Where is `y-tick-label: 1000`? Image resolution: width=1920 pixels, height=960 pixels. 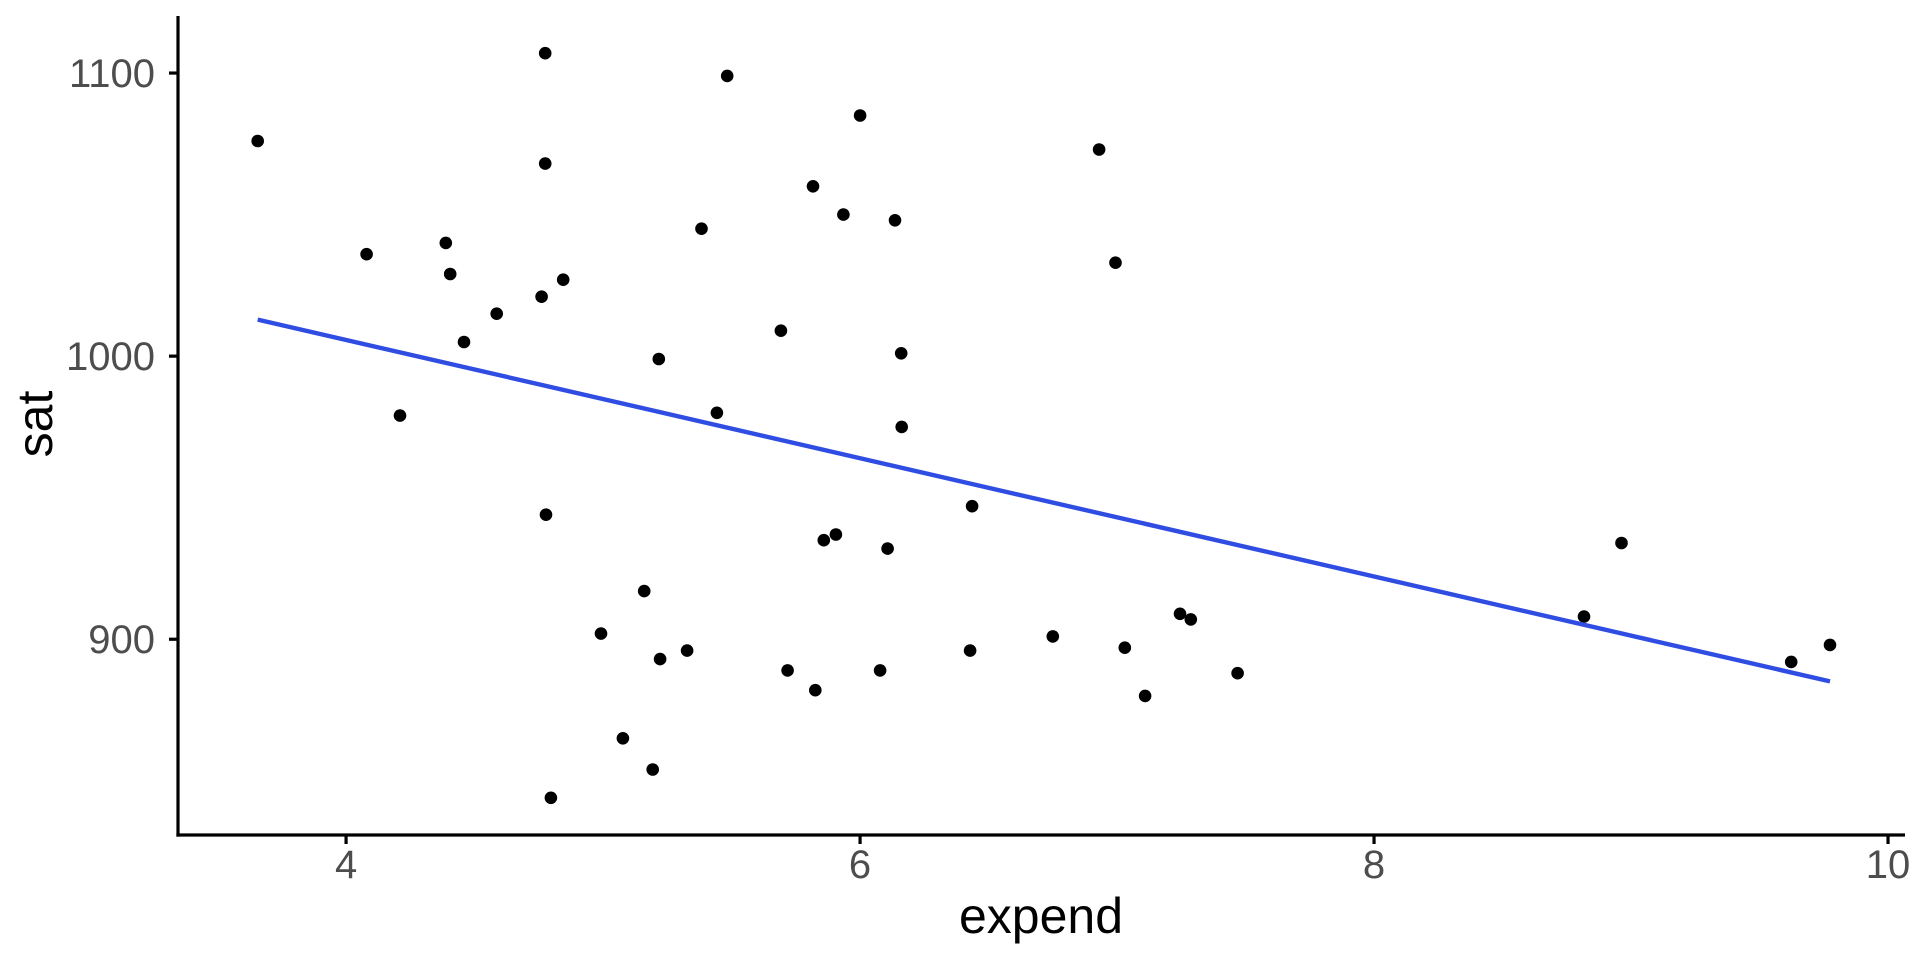 y-tick-label: 1000 is located at coordinates (110, 357).